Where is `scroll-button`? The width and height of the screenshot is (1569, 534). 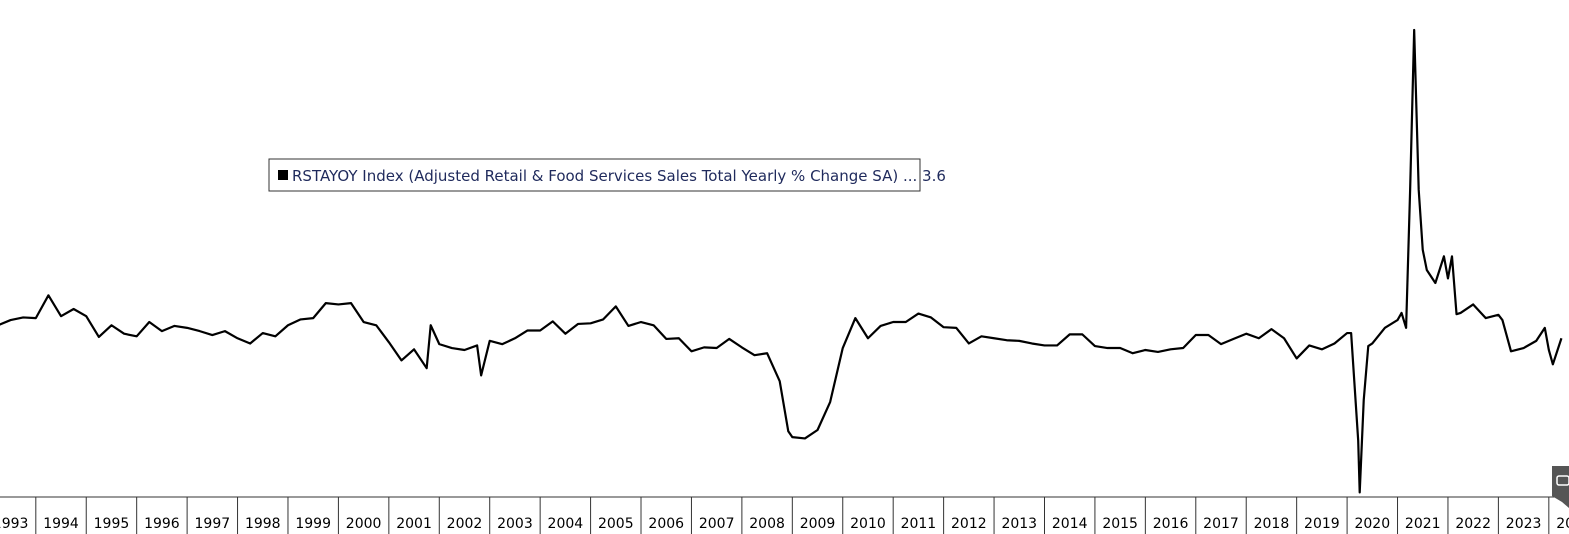 scroll-button is located at coordinates (1560, 487).